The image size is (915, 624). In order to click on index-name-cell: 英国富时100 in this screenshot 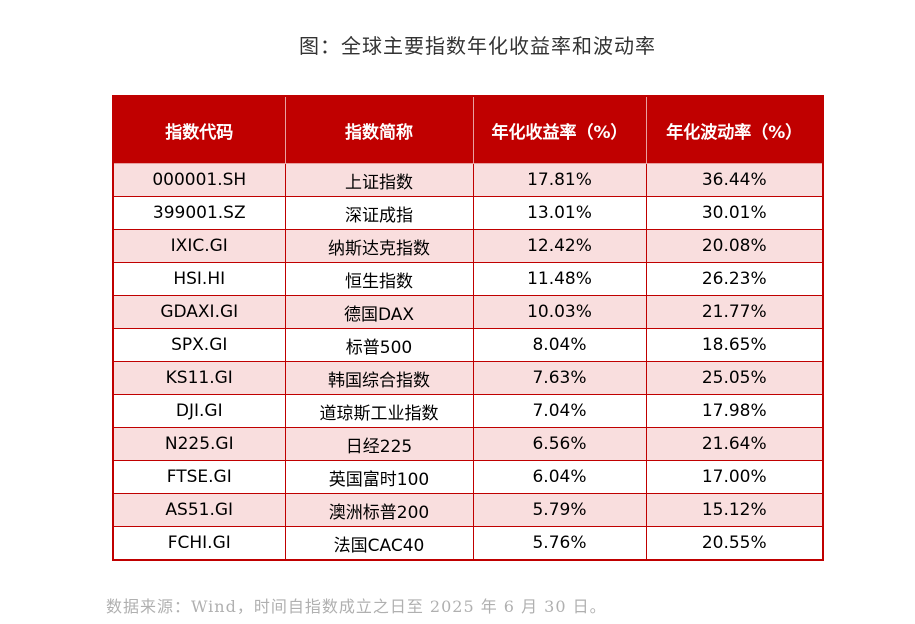, I will do `click(379, 477)`.